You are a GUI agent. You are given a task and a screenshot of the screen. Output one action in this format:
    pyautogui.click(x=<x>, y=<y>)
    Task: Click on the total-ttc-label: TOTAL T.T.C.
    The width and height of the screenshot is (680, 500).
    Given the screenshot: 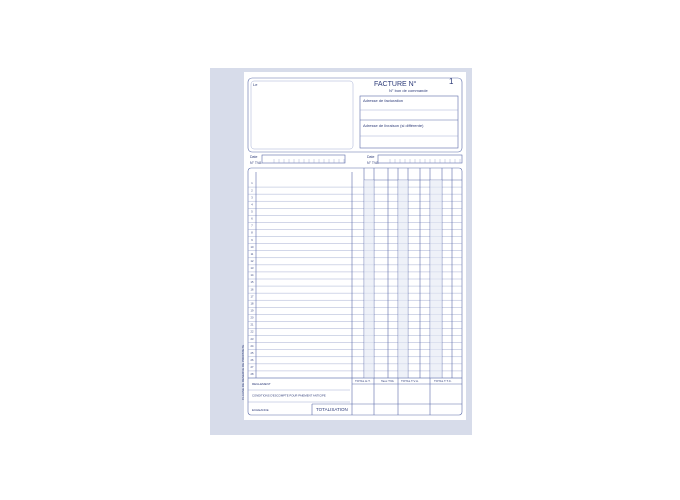 What is the action you would take?
    pyautogui.click(x=443, y=381)
    